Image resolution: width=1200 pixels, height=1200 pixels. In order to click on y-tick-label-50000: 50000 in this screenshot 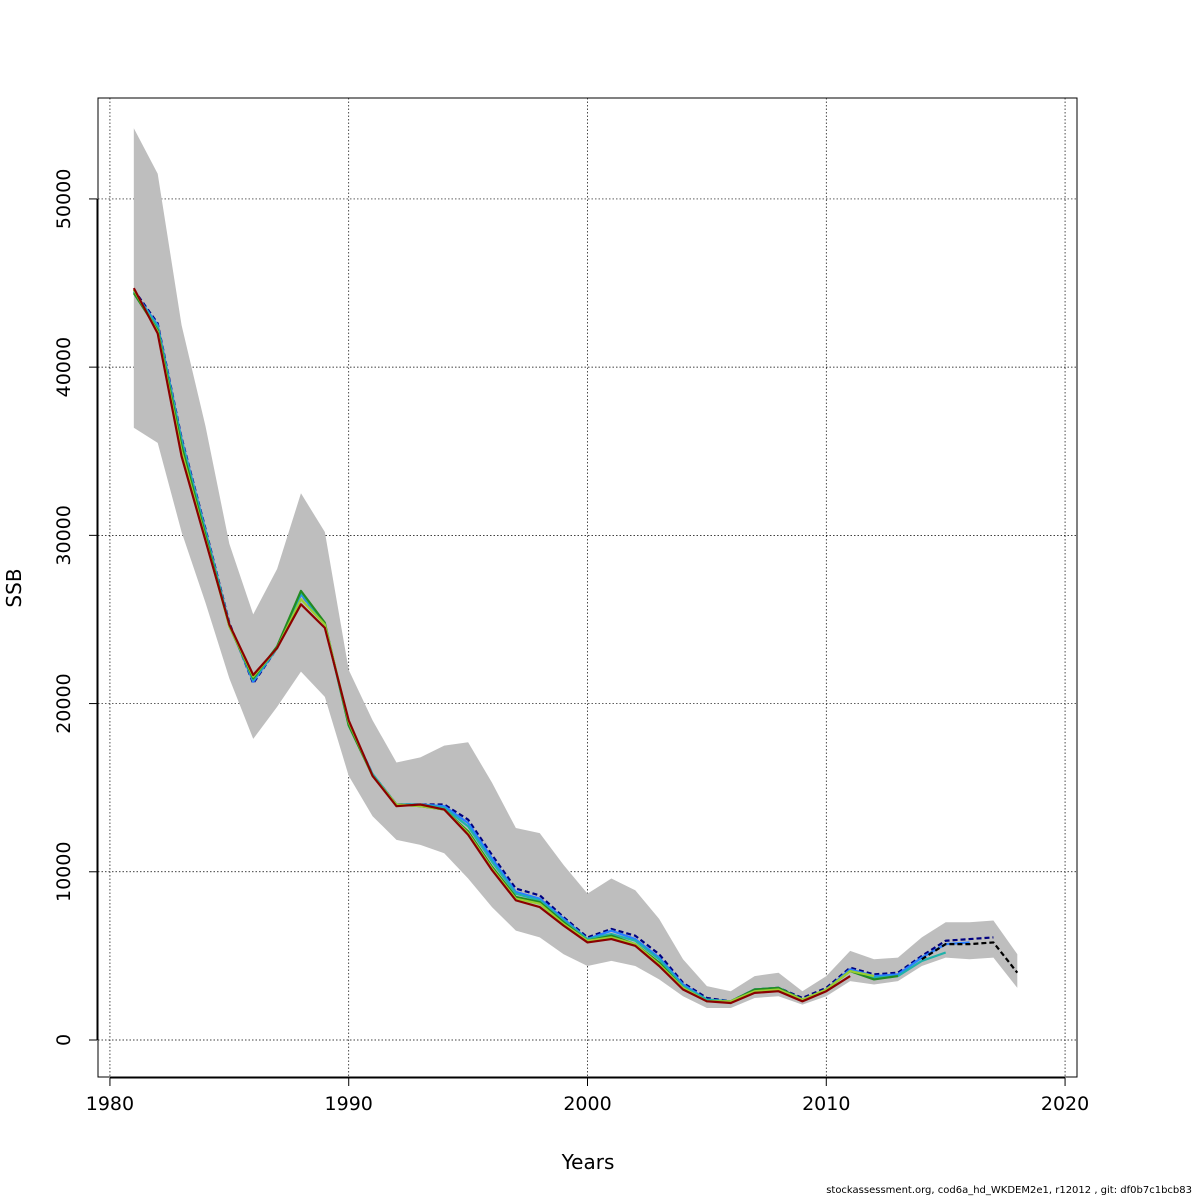, I will do `click(64, 199)`.